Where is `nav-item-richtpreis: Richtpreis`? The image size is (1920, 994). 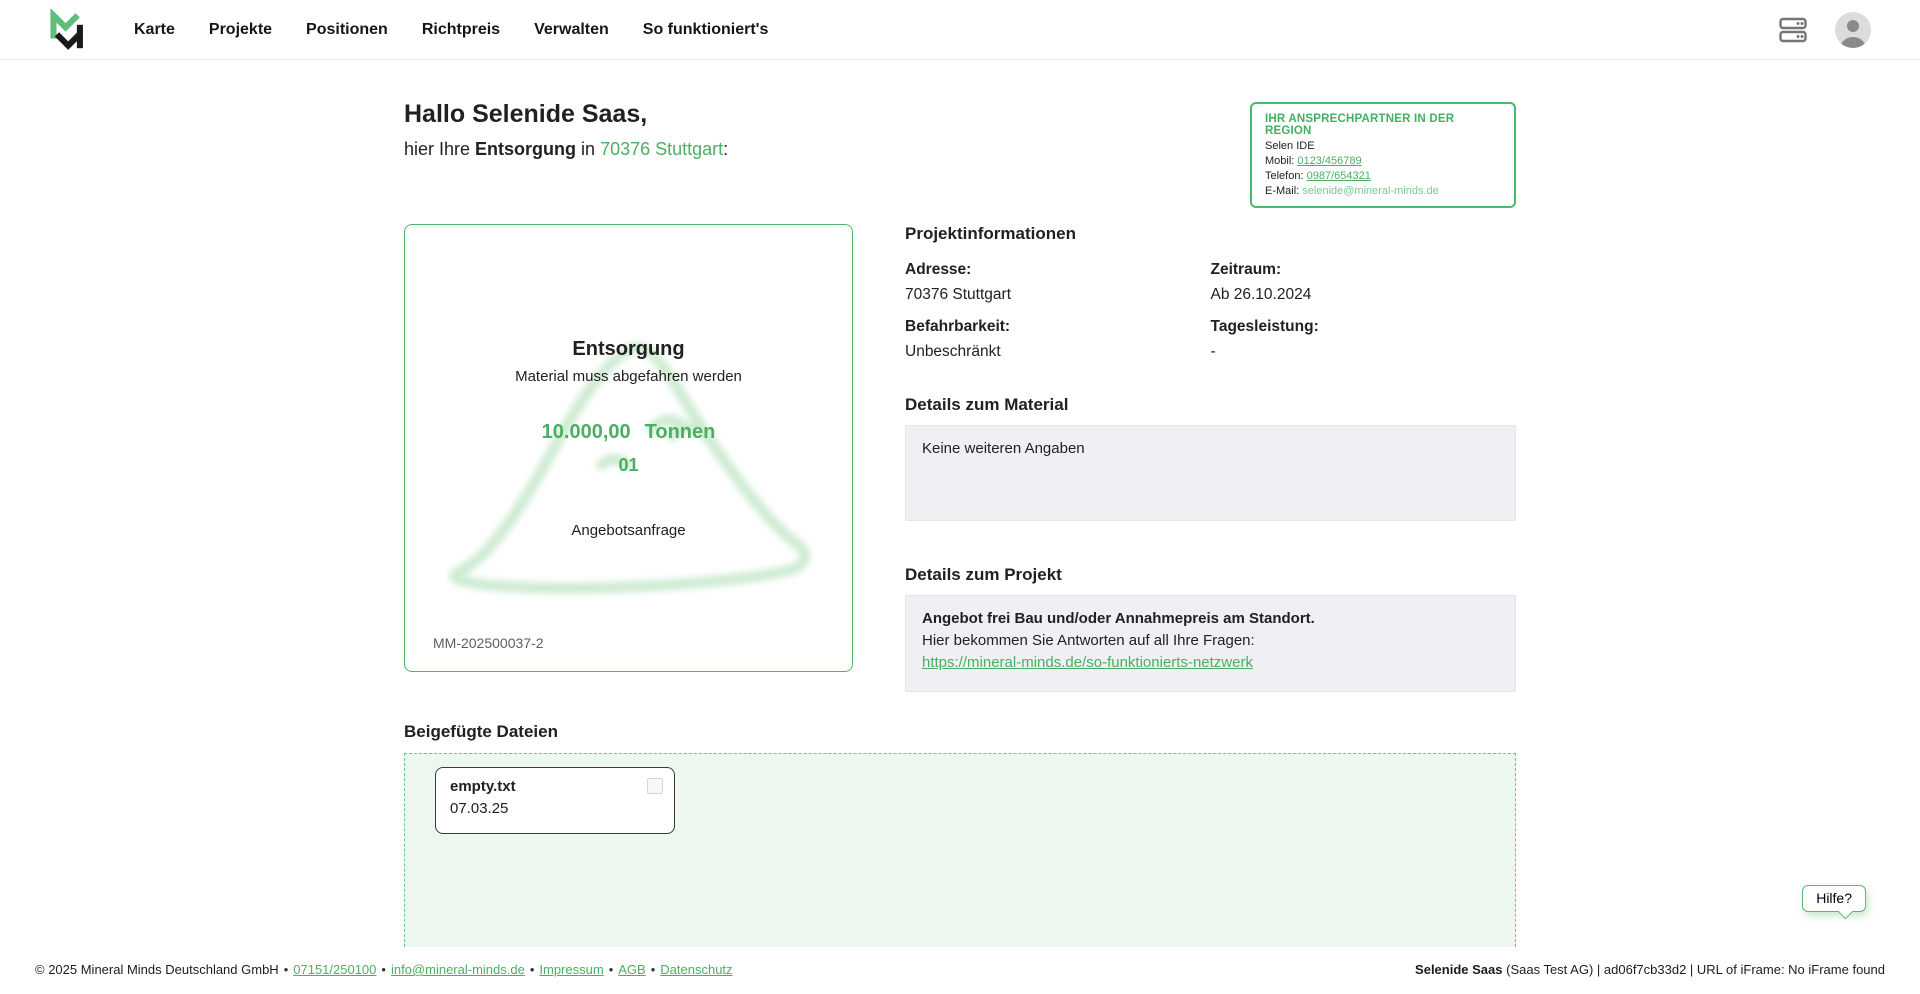 nav-item-richtpreis: Richtpreis is located at coordinates (461, 29).